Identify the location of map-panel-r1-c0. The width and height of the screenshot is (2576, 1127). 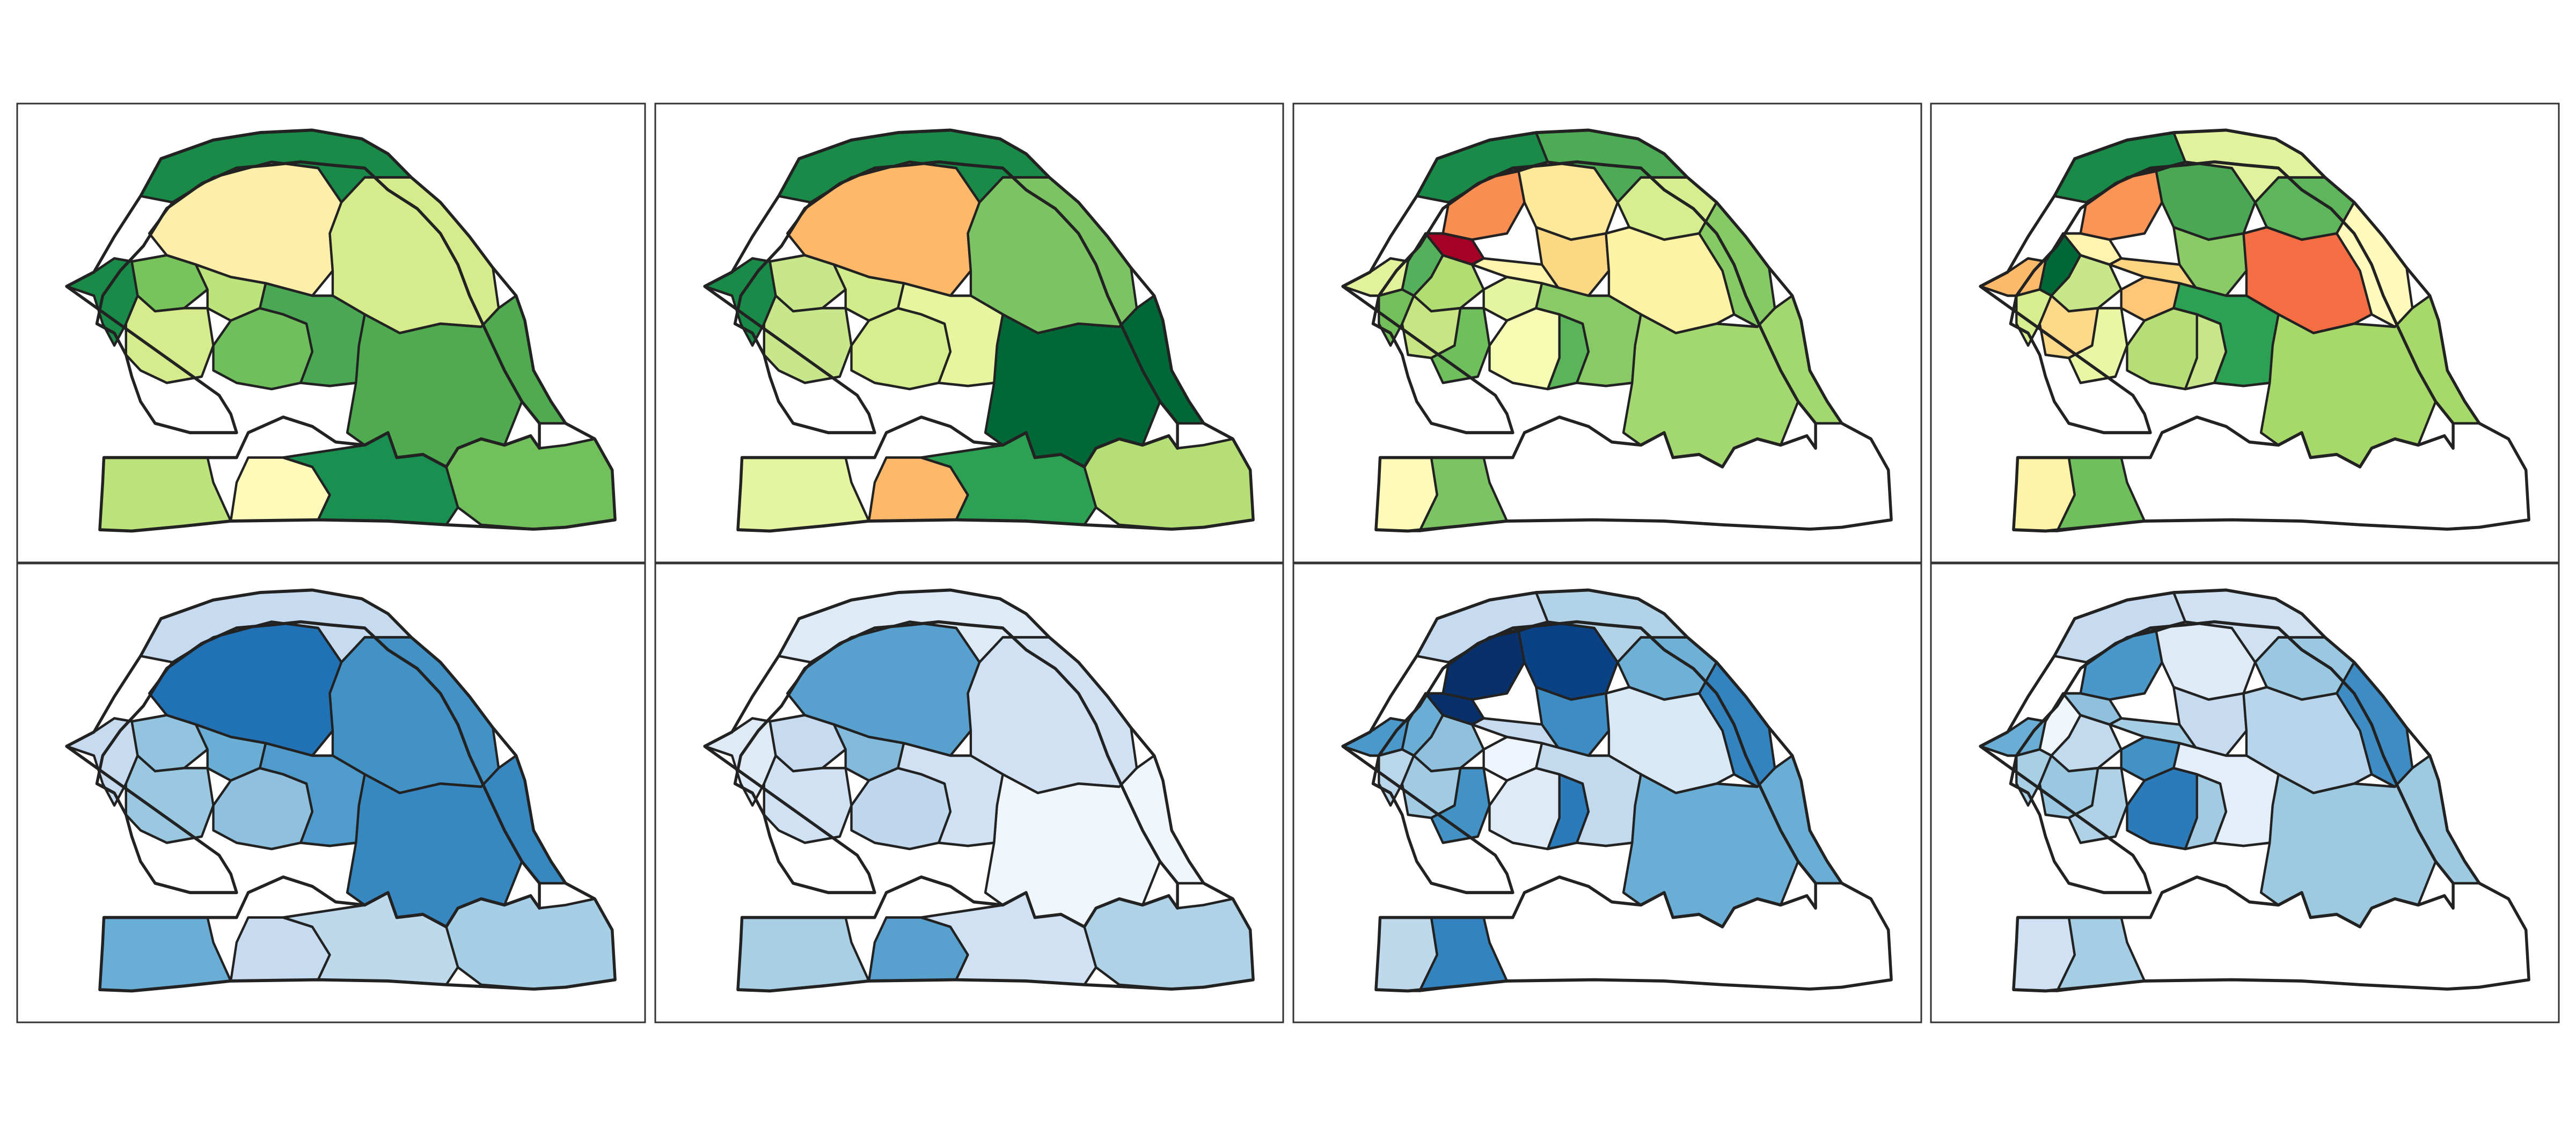
(331, 792).